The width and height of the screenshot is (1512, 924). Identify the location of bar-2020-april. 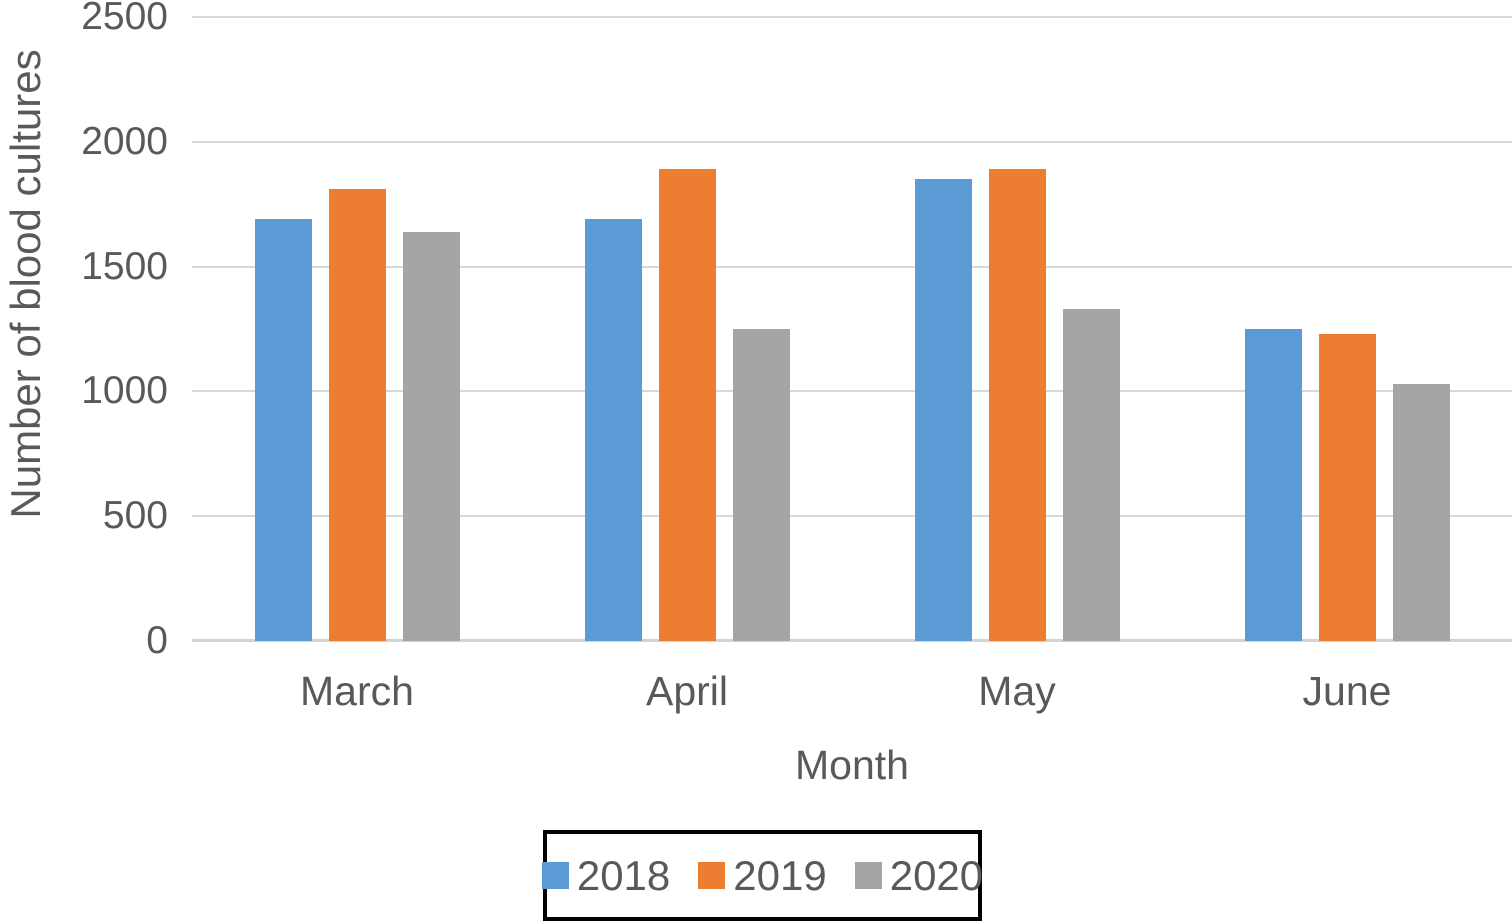
(761, 485).